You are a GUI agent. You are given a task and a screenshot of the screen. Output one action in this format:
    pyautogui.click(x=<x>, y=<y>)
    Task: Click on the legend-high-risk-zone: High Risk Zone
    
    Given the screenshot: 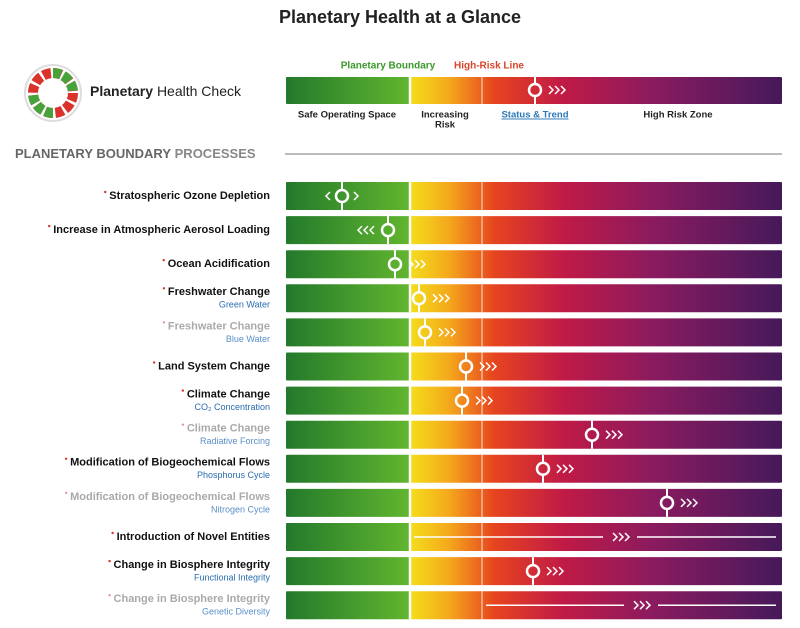 What is the action you would take?
    pyautogui.click(x=677, y=115)
    